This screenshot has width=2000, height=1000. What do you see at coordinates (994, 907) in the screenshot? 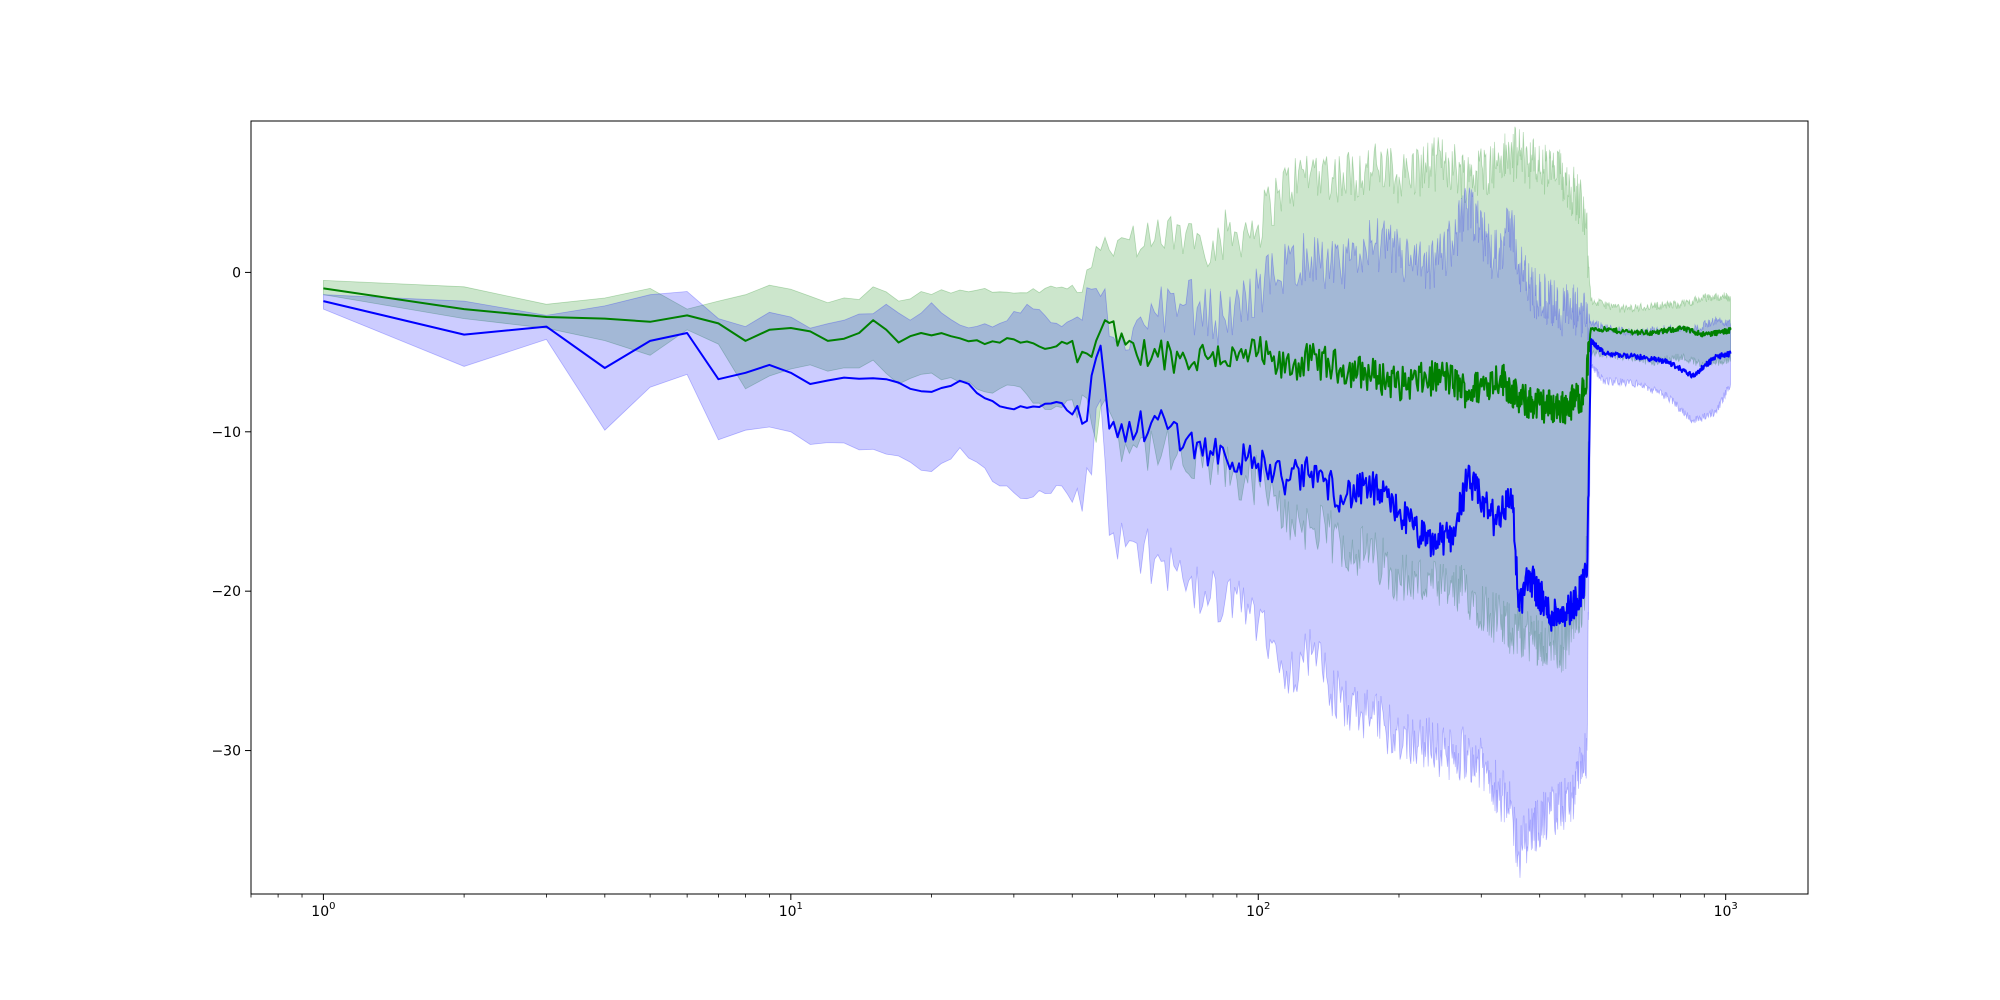
I see `x-axis: 10⁰ 10¹ 10² 10³` at bounding box center [994, 907].